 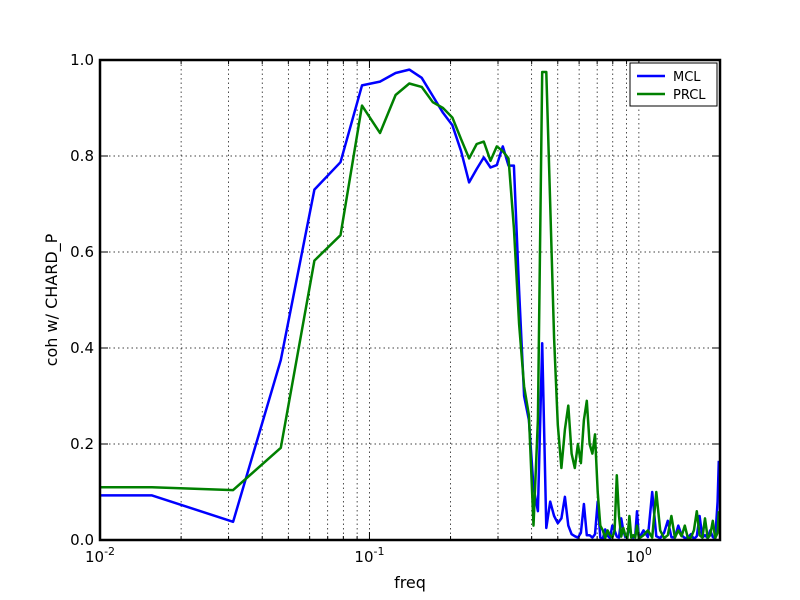 I want to click on legend-label-mcl: MCL, so click(x=687, y=77).